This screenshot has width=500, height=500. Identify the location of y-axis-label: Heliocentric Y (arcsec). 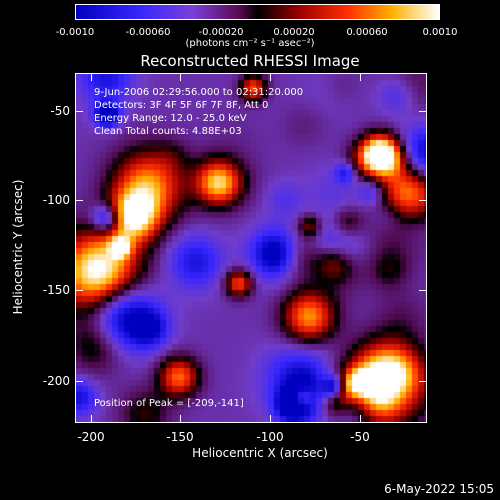
(18, 247).